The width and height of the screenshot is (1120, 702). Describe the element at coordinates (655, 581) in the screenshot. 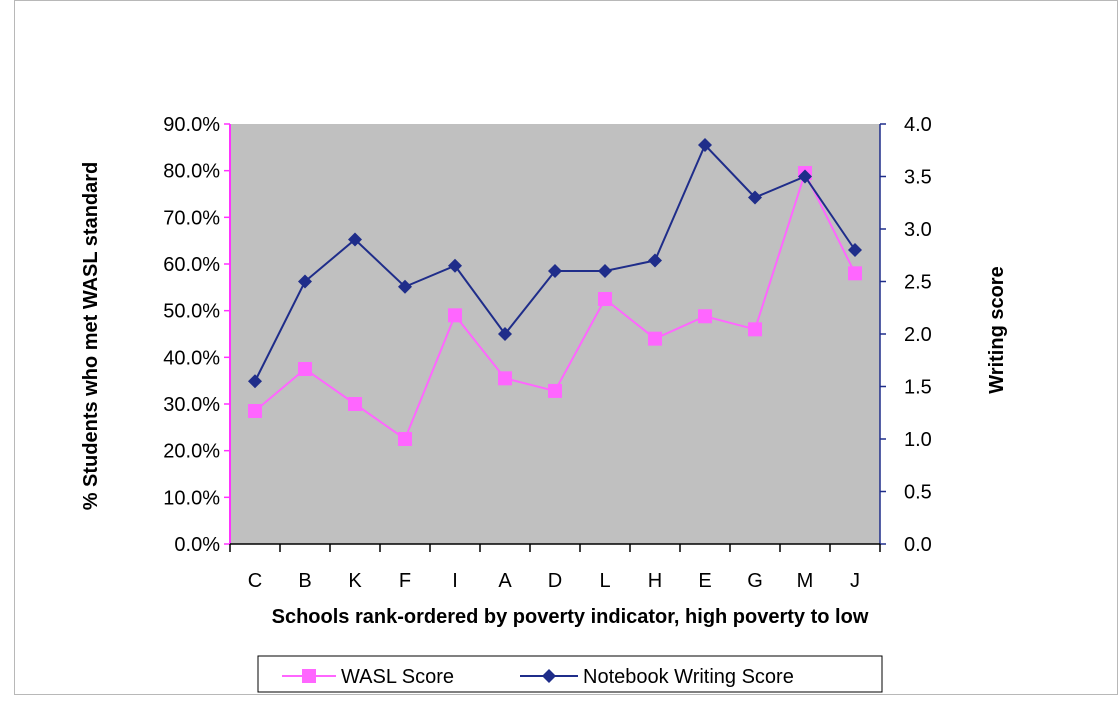

I see `x-tick-label: H` at that location.